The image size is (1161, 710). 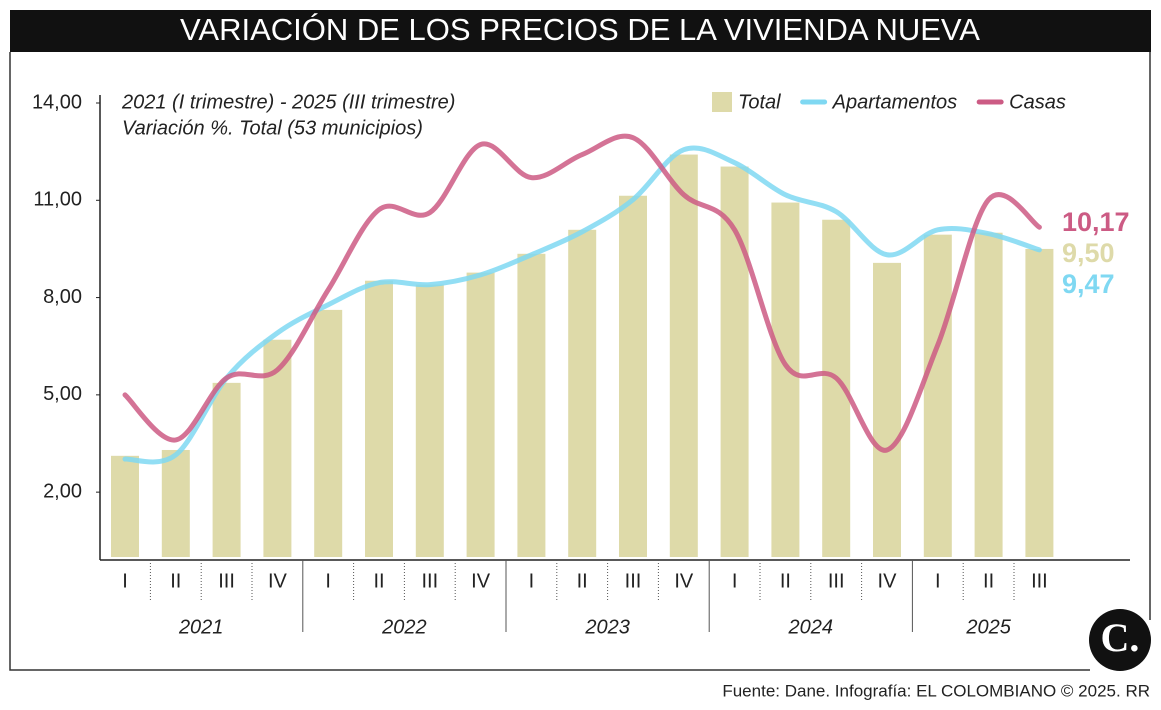 What do you see at coordinates (1096, 222) in the screenshot?
I see `value-label: 10,17` at bounding box center [1096, 222].